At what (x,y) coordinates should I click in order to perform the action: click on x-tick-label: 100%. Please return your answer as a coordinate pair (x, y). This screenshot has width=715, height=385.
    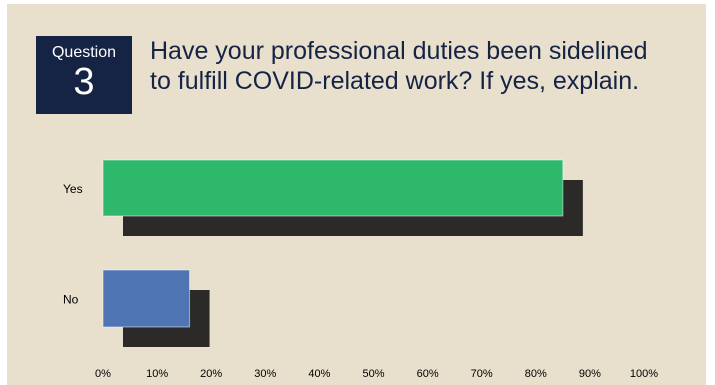
    Looking at the image, I should click on (644, 374).